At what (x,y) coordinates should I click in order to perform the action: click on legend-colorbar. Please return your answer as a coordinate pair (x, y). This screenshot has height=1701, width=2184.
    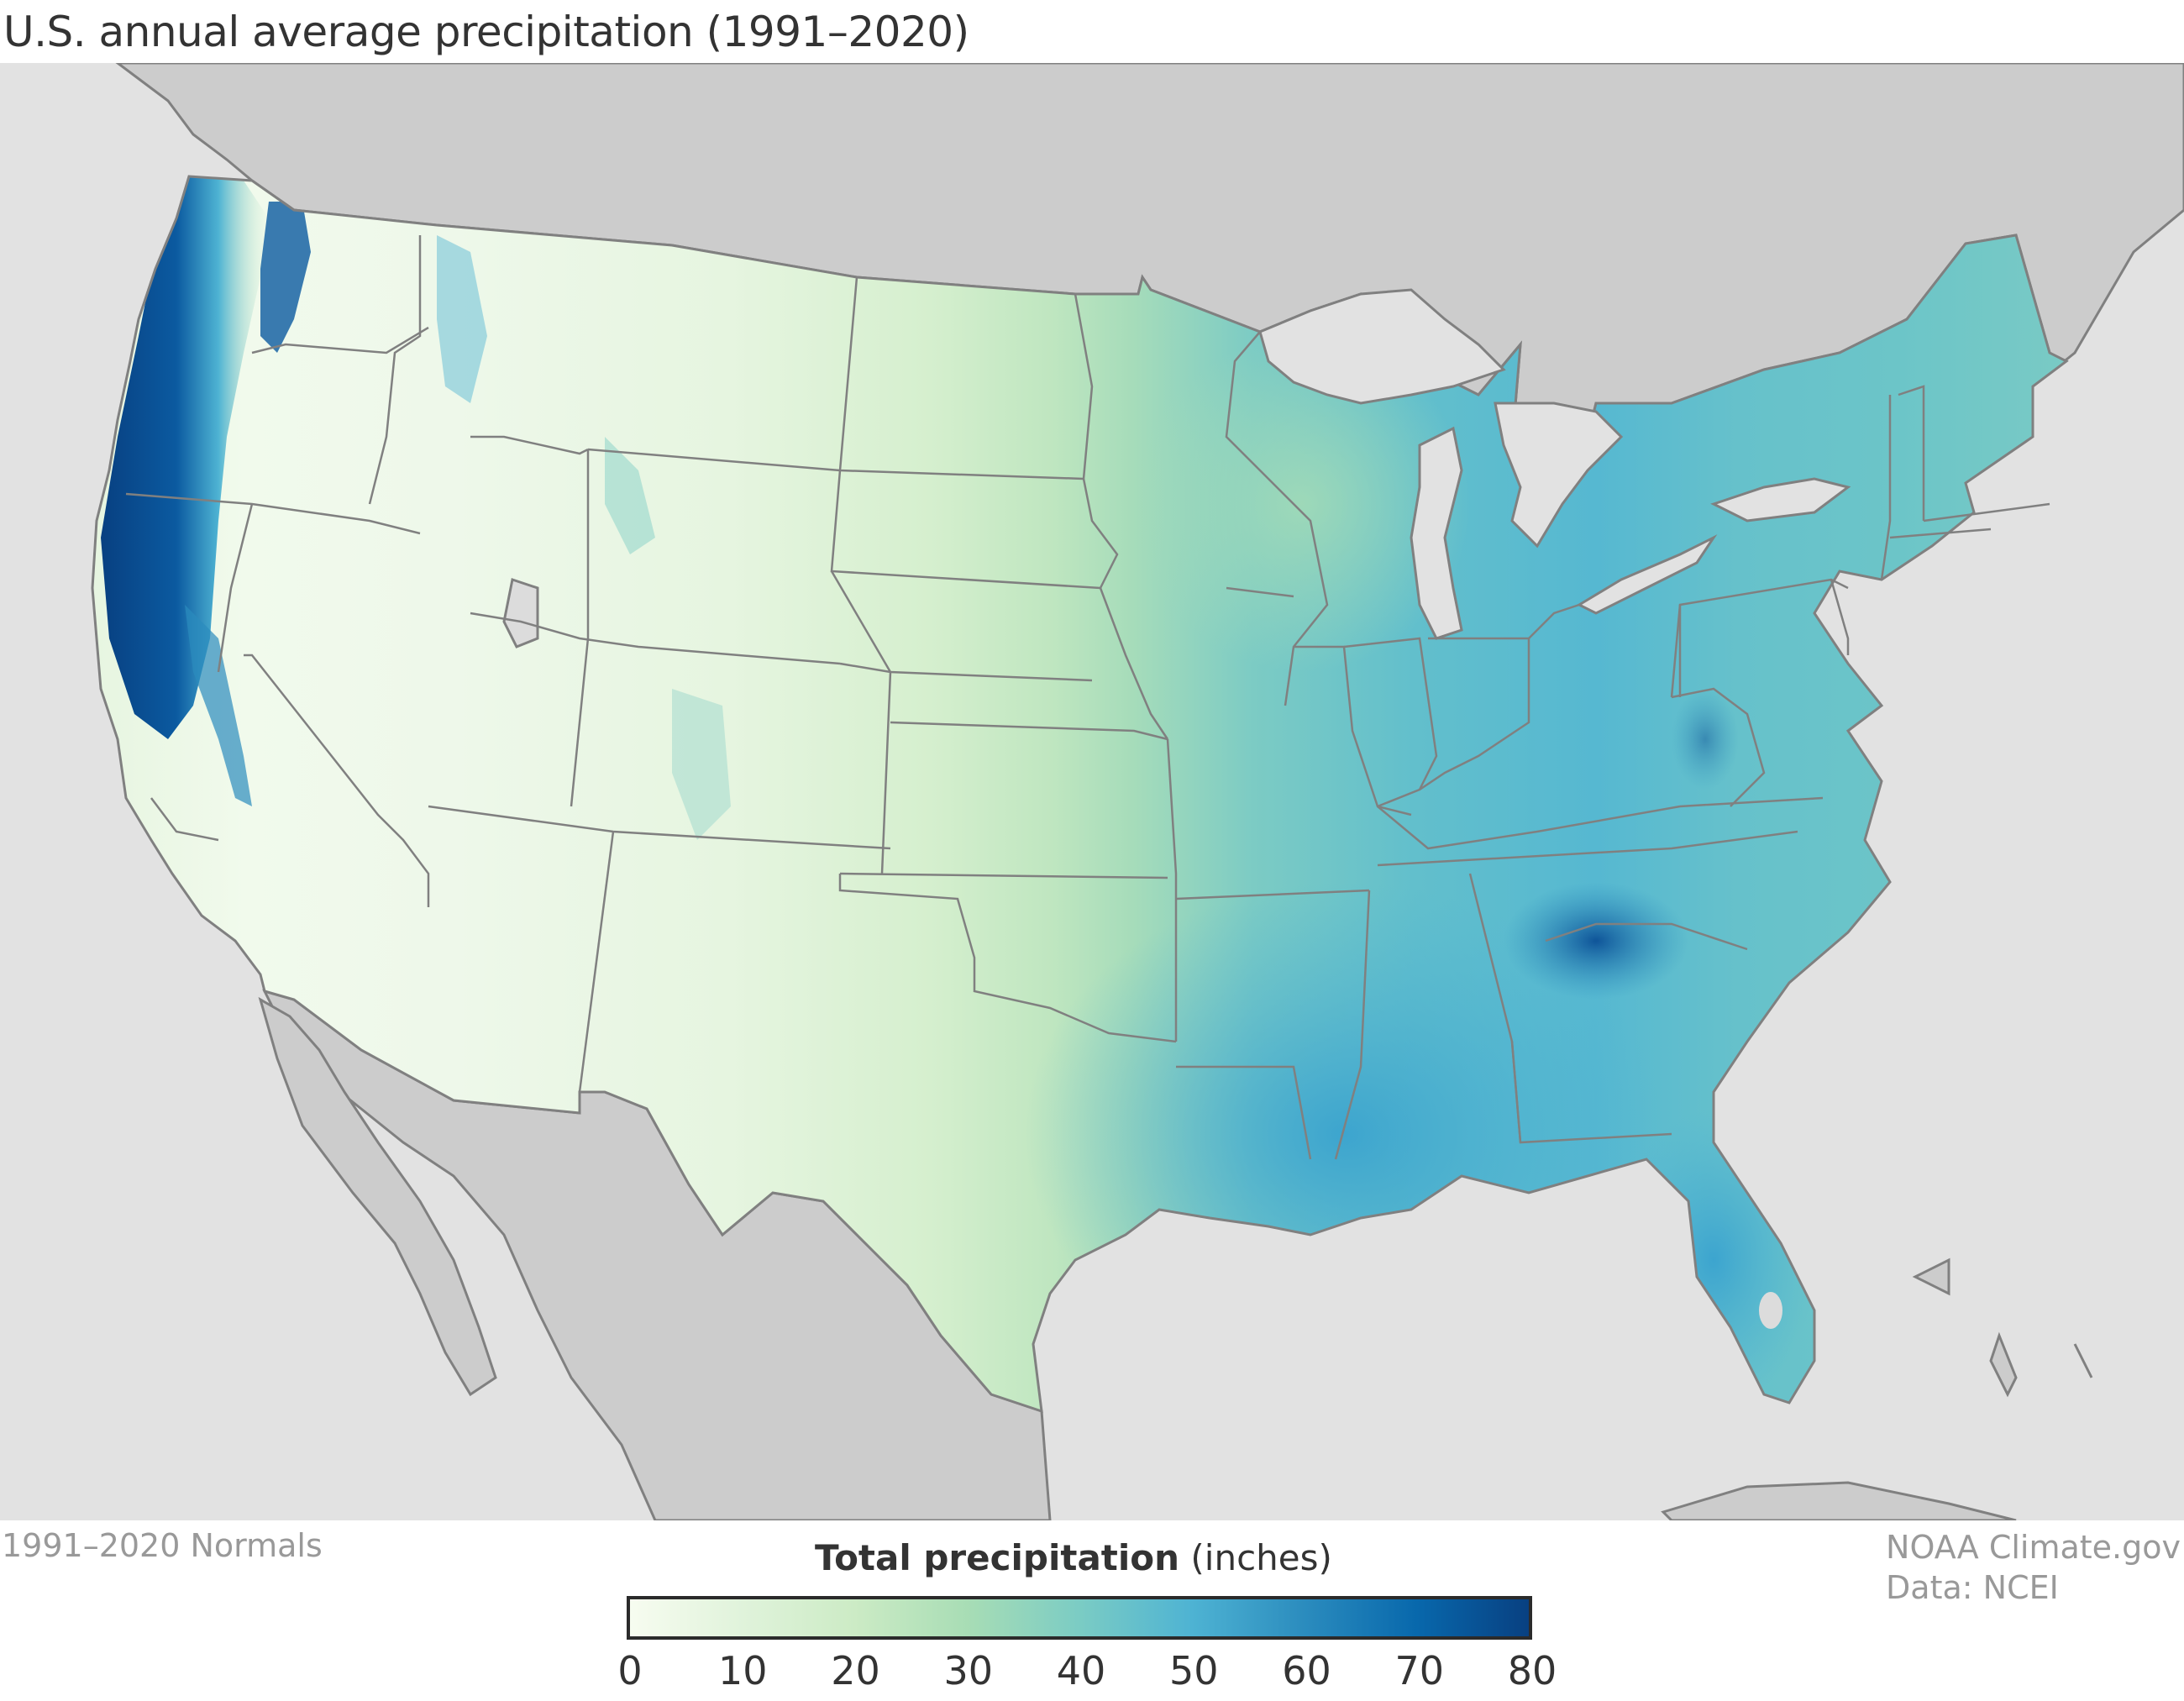
    Looking at the image, I should click on (1079, 1618).